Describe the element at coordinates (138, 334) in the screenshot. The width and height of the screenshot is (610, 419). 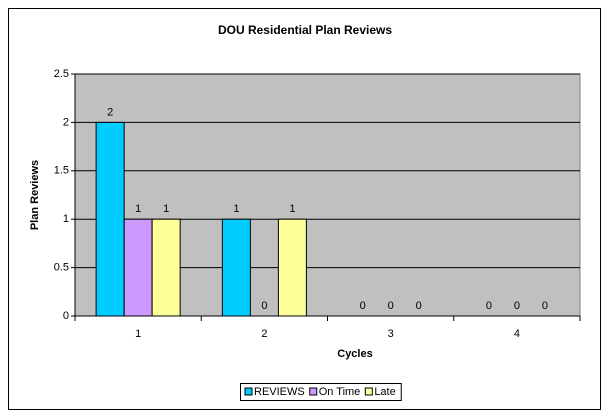
I see `x-tick-label: 1` at that location.